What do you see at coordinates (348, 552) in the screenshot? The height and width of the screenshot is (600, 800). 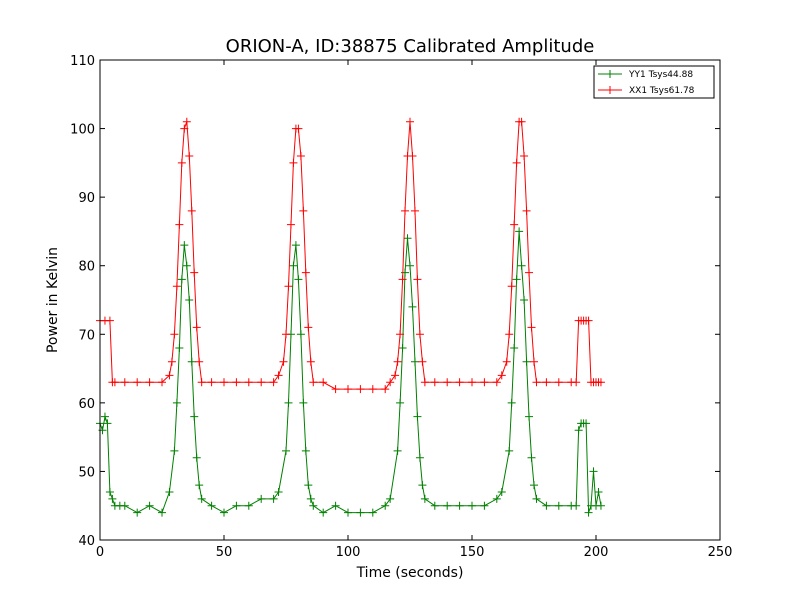 I see `x-tick-label: 100` at bounding box center [348, 552].